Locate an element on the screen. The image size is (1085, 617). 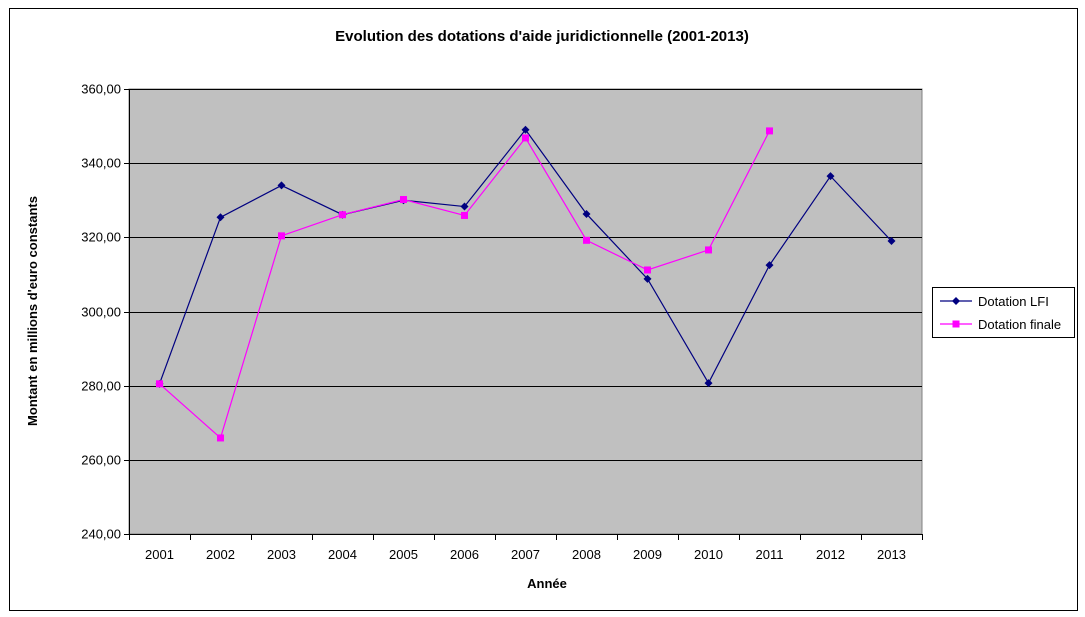
x-tick-label: 2004 is located at coordinates (342, 554).